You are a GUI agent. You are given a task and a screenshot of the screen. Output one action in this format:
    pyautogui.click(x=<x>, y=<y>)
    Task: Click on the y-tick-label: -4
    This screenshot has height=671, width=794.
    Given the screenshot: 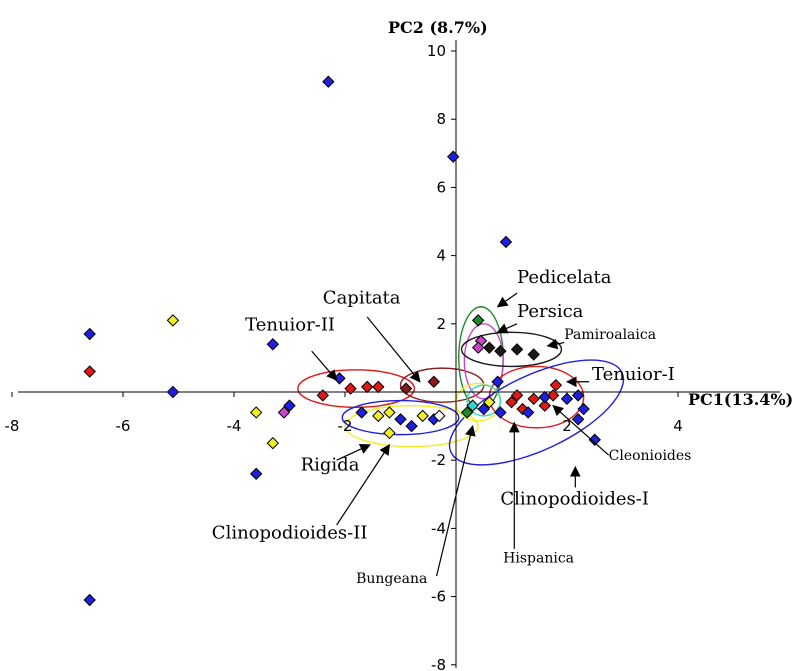 What is the action you would take?
    pyautogui.click(x=438, y=528)
    